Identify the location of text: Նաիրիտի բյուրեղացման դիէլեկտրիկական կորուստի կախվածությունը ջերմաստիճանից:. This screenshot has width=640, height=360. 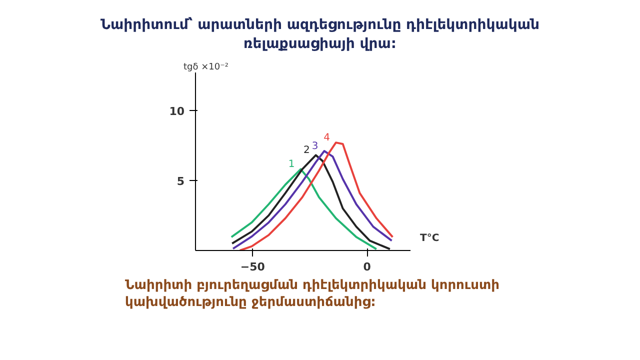
(312, 294).